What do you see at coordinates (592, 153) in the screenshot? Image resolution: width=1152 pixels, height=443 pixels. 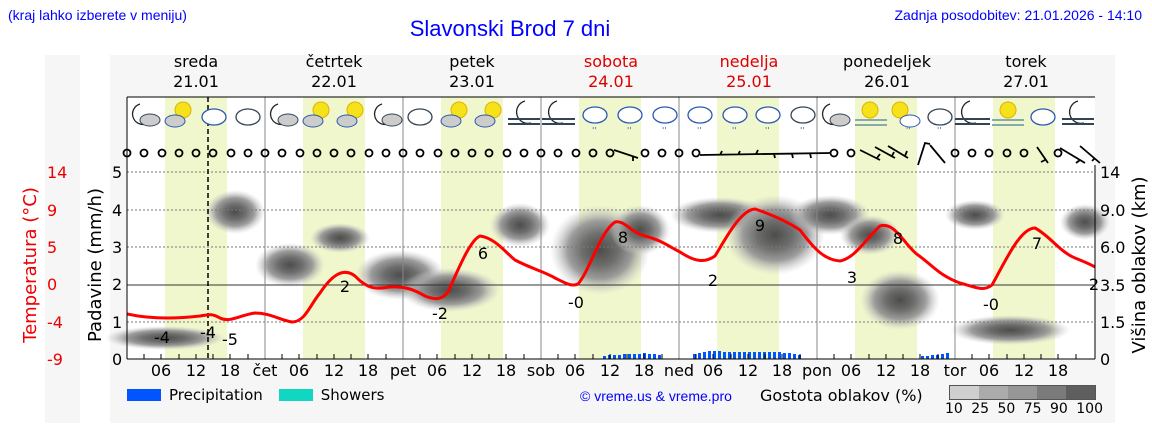 I see `wind-calm-icons` at bounding box center [592, 153].